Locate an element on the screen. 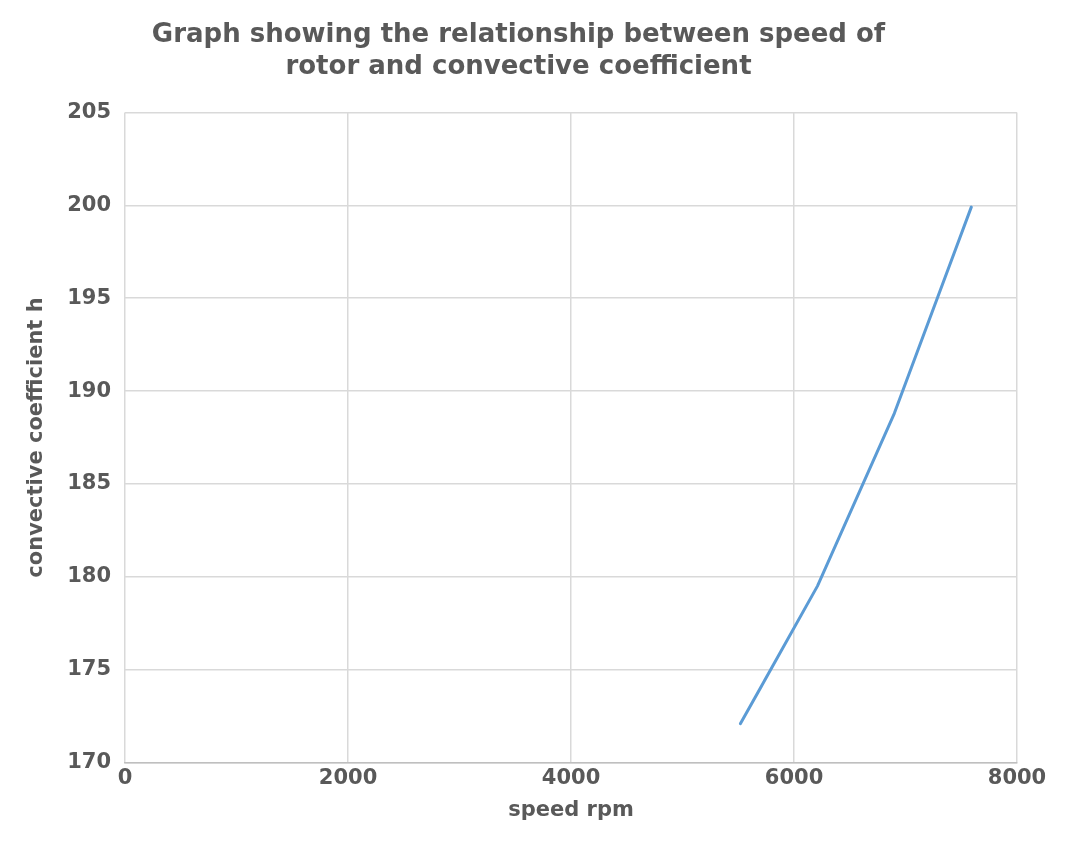  x-tick-label: 4000 is located at coordinates (571, 776).